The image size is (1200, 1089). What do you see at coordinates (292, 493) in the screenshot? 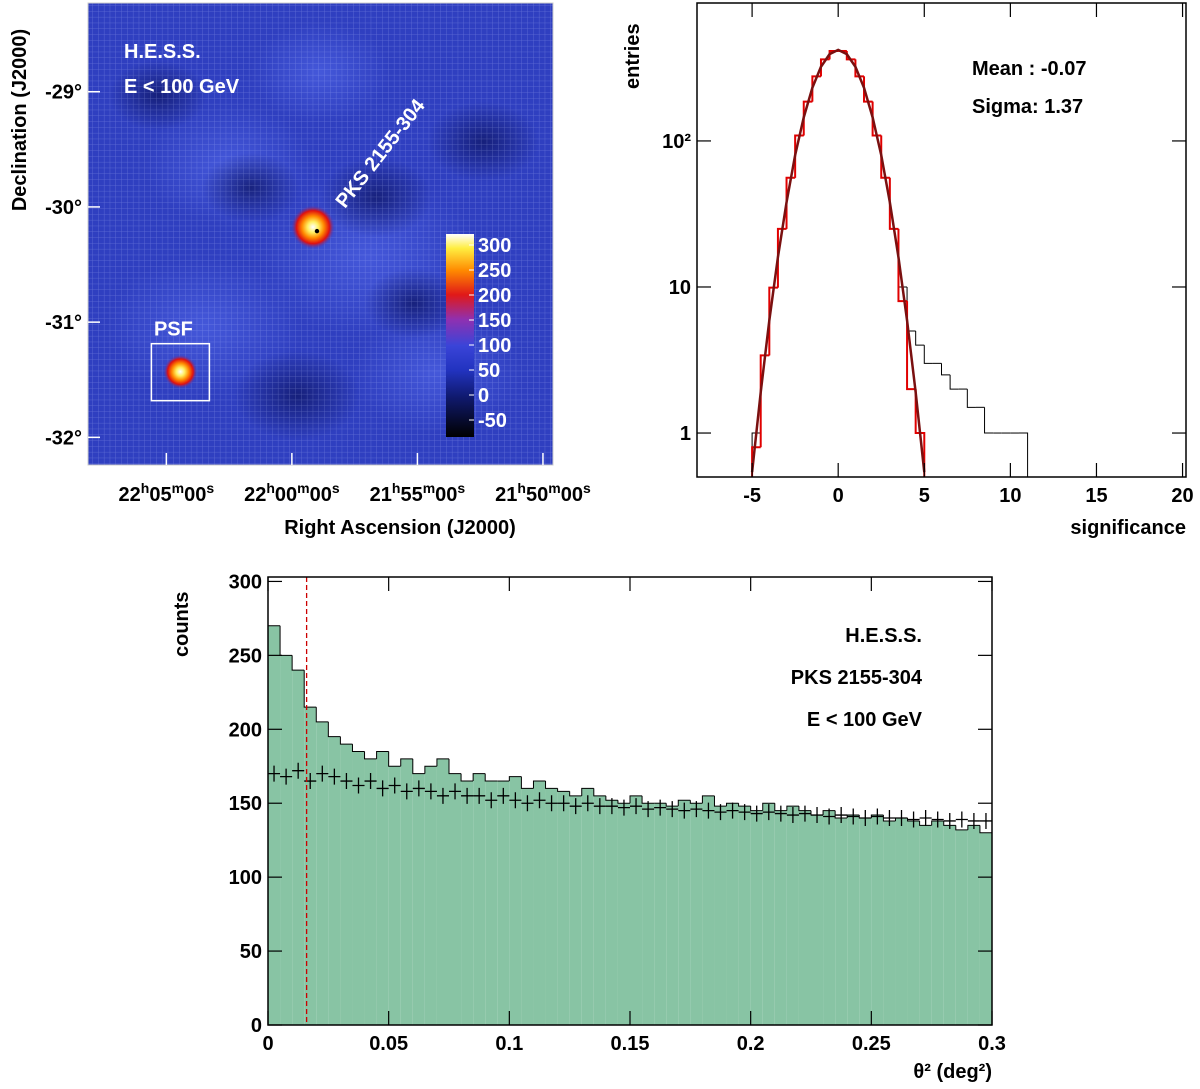
I see `x-tick-label: 22h00m00s` at bounding box center [292, 493].